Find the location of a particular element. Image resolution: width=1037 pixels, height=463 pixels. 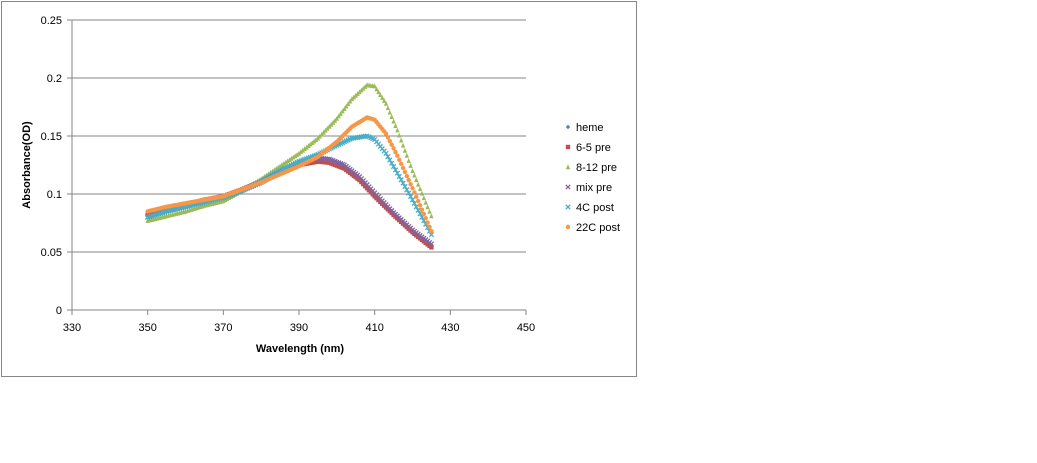

x-tick-label: 430 is located at coordinates (450, 328).